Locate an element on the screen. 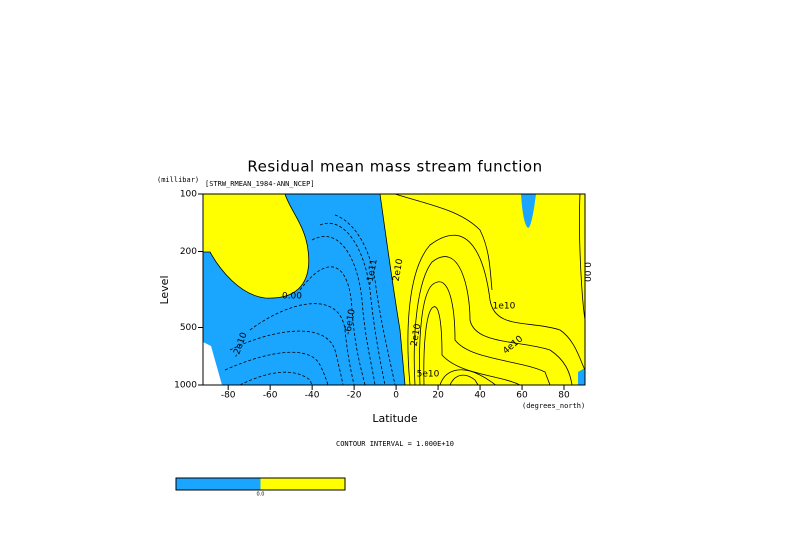  x-axis-label: Latitude is located at coordinates (395, 418).